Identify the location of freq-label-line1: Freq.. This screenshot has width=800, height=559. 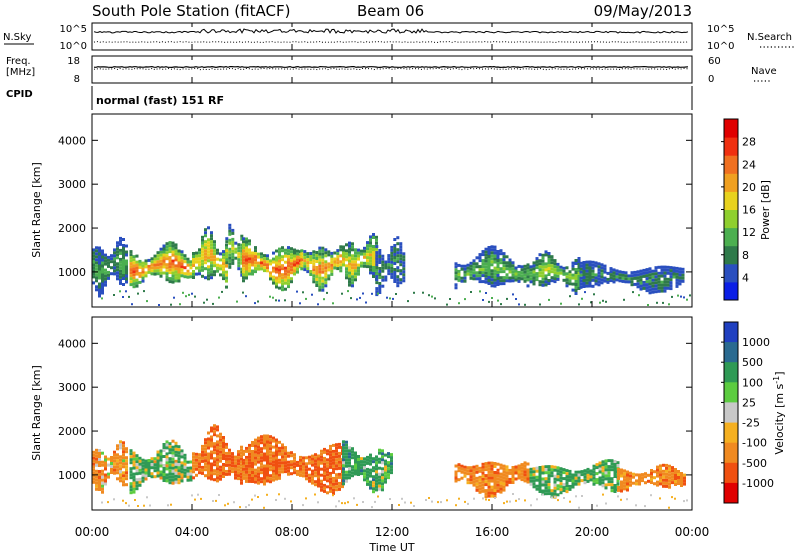
(18, 61).